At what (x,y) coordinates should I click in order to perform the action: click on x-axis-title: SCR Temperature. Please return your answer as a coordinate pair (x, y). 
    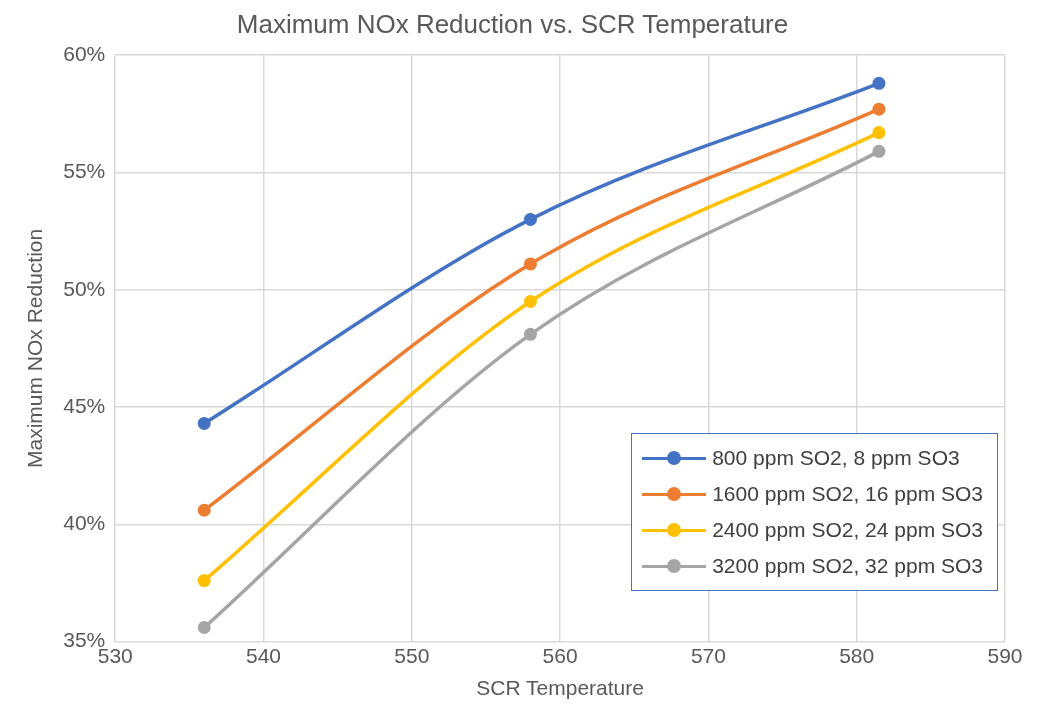
    Looking at the image, I should click on (560, 688).